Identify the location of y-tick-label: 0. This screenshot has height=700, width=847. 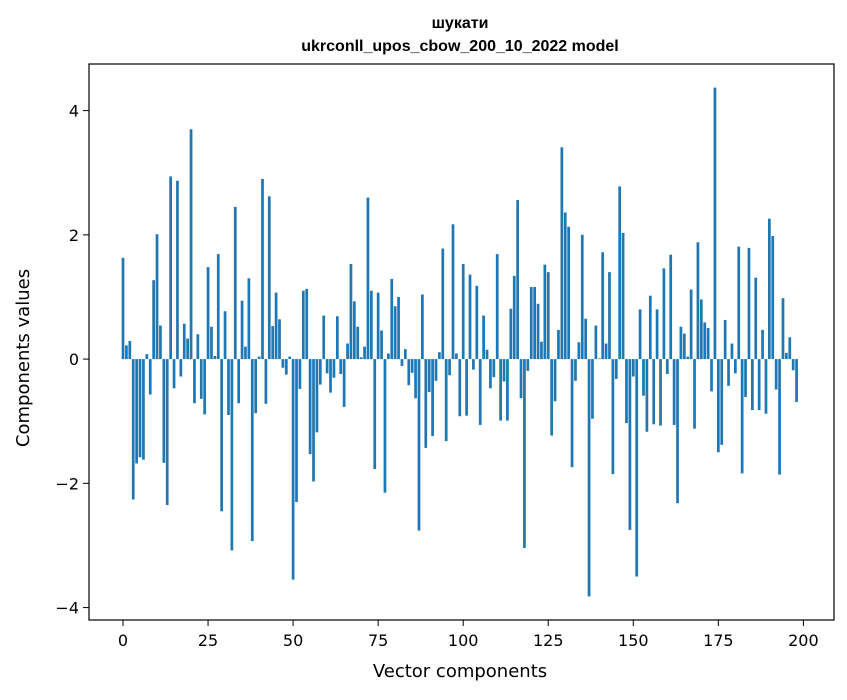
(74, 359).